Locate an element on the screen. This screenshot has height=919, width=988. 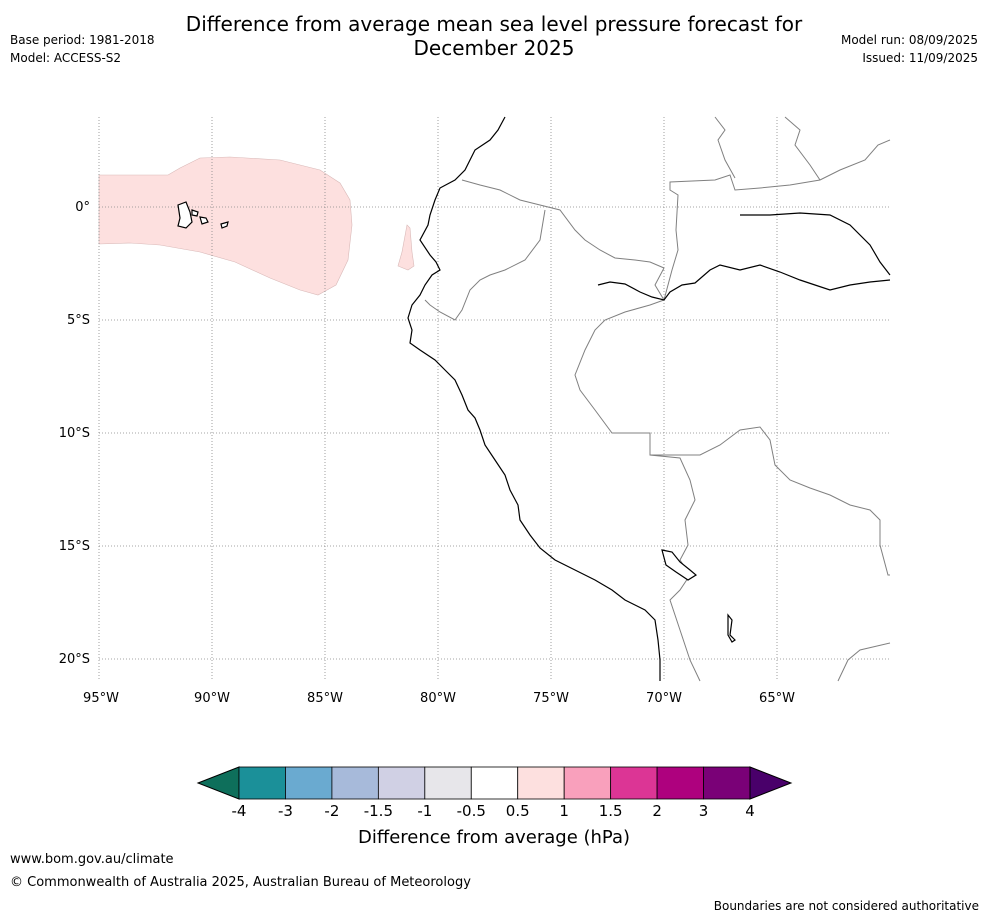
model-label: Model: ACCESS-S2 is located at coordinates (66, 58).